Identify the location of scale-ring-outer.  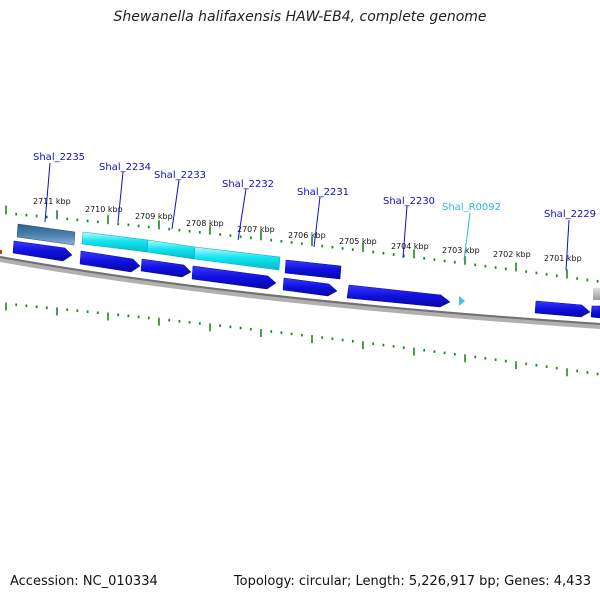
(302, 244).